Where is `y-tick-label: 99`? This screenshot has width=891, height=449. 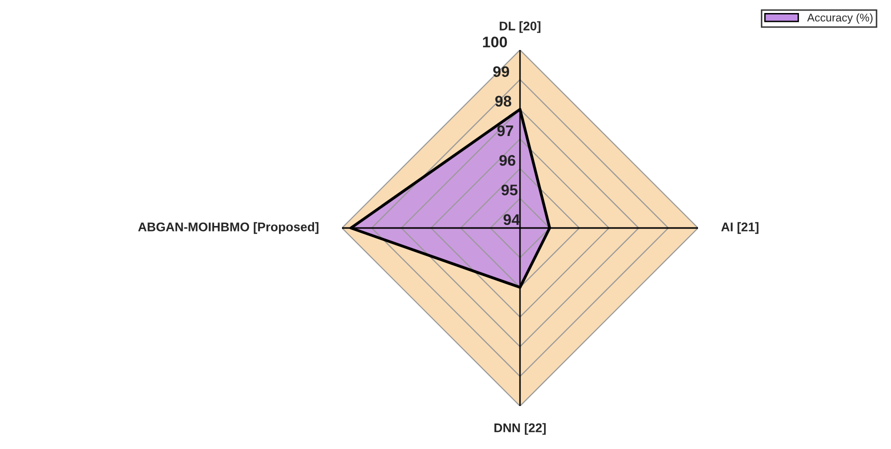 y-tick-label: 99 is located at coordinates (501, 72).